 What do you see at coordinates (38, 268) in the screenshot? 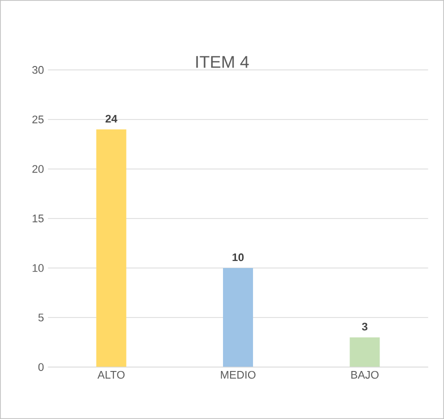
I see `y-tick-label: 10` at bounding box center [38, 268].